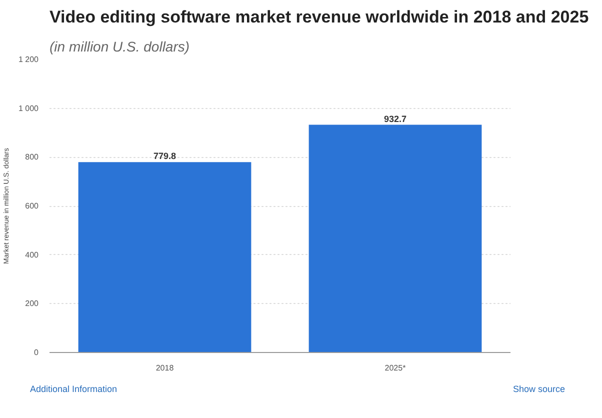  Describe the element at coordinates (29, 59) in the screenshot. I see `y-tick-label: 1 200` at that location.